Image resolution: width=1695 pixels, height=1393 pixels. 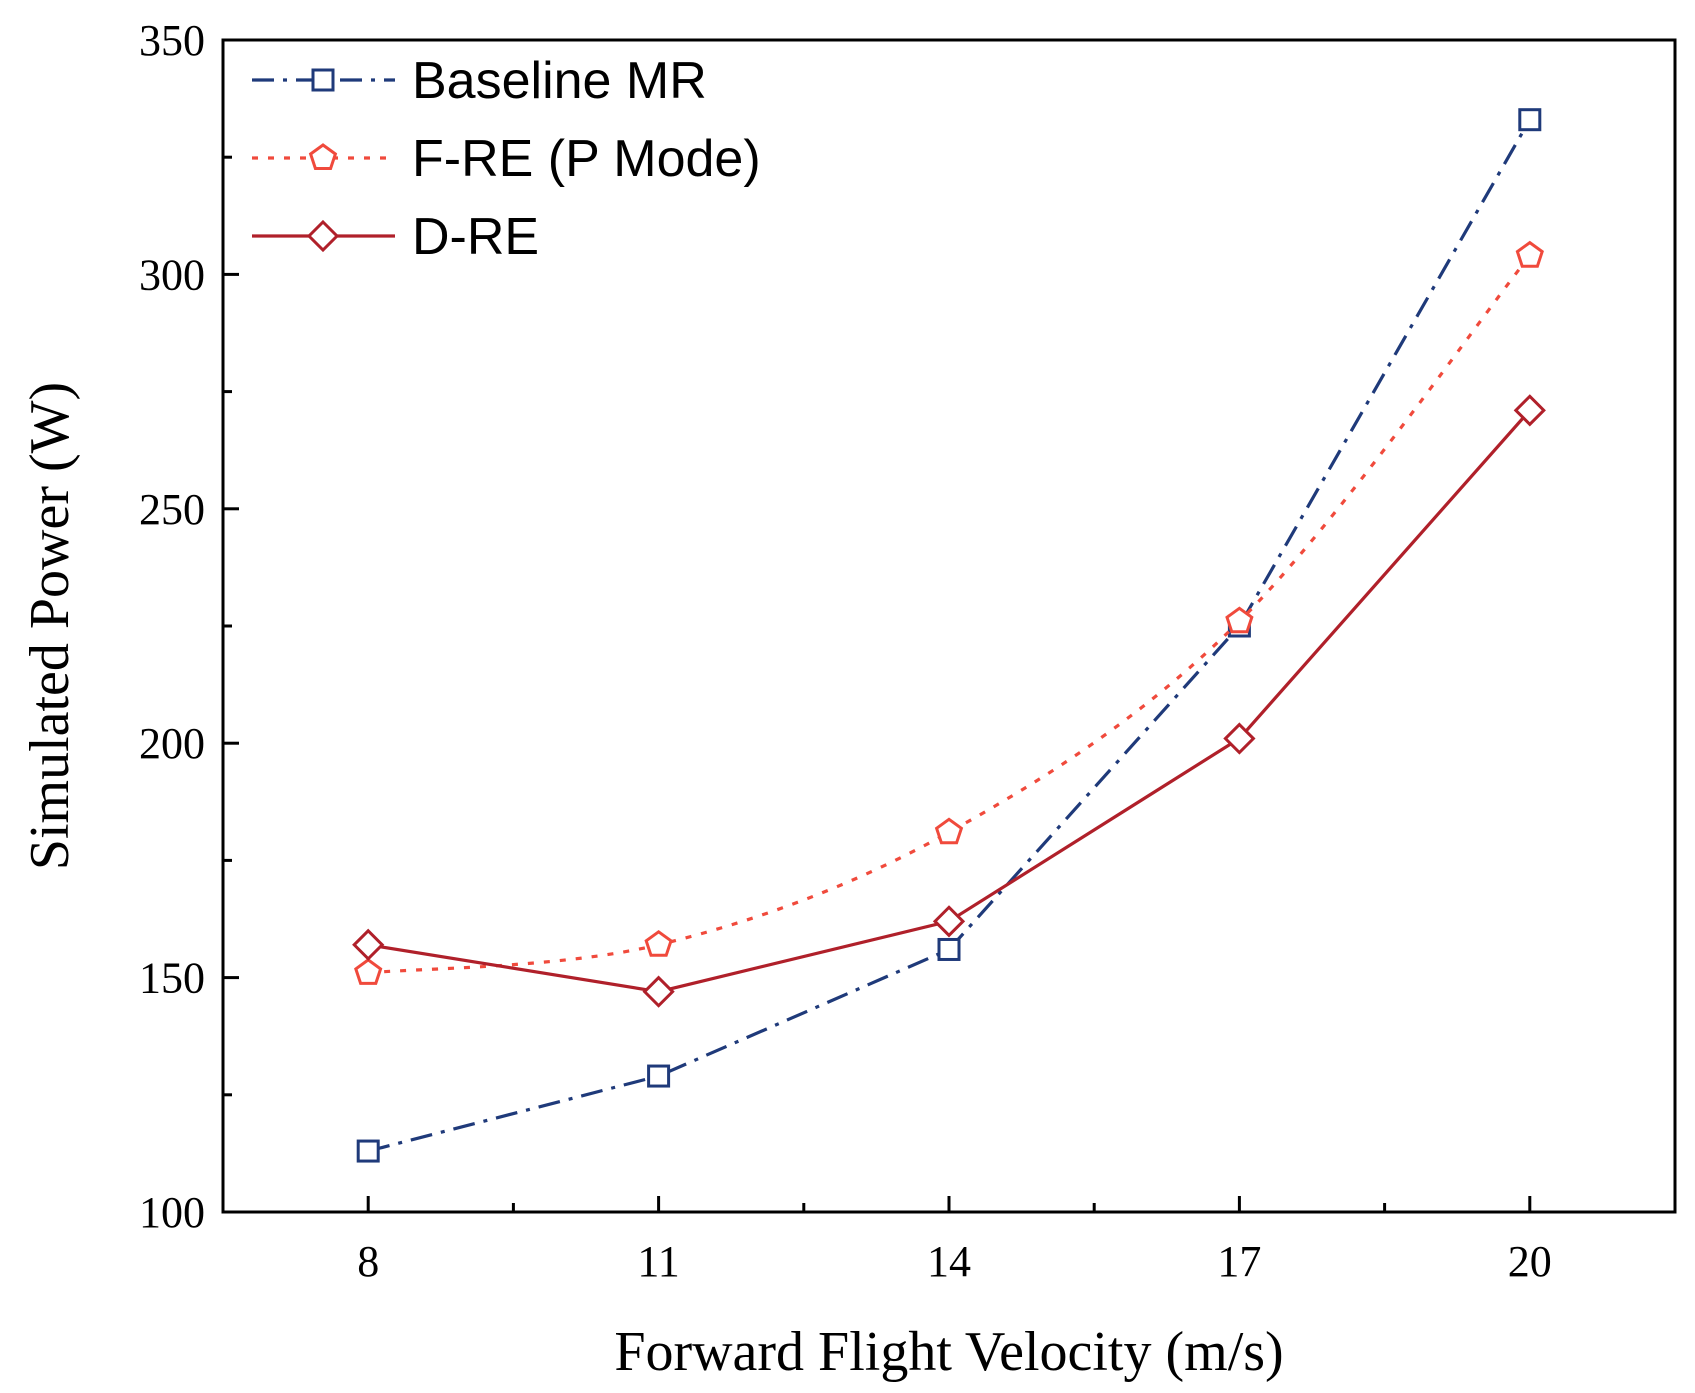 What do you see at coordinates (323, 156) in the screenshot?
I see `legend-marker-f-re-p-mode` at bounding box center [323, 156].